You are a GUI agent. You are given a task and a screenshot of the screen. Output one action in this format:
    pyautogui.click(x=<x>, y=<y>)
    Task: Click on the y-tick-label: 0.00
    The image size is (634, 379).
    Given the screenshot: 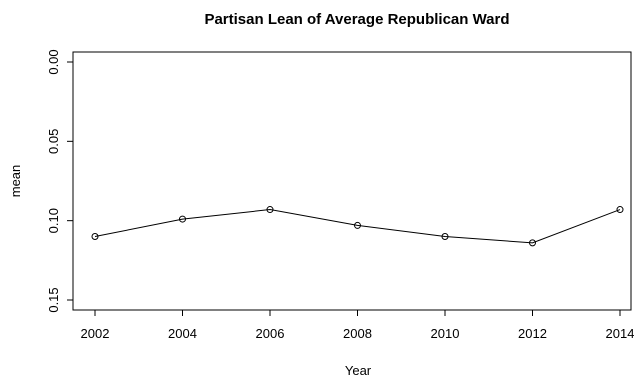 What is the action you would take?
    pyautogui.click(x=53, y=61)
    